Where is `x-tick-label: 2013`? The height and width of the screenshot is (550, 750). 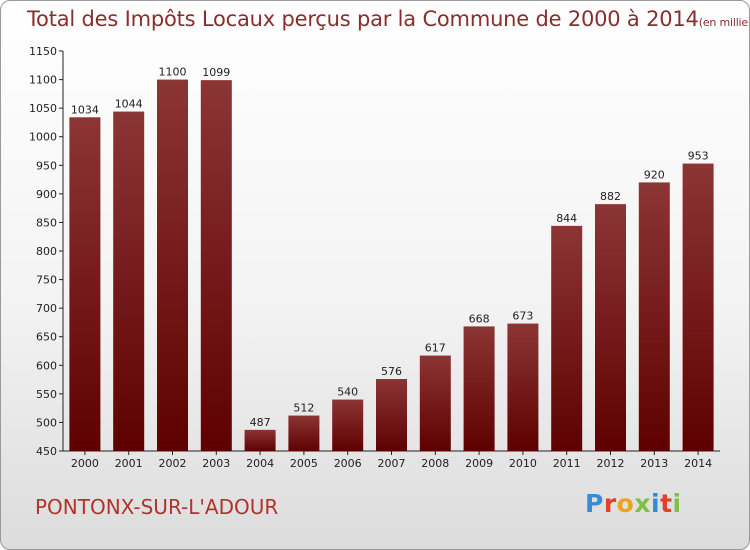
x-tick-label: 2013 is located at coordinates (654, 463).